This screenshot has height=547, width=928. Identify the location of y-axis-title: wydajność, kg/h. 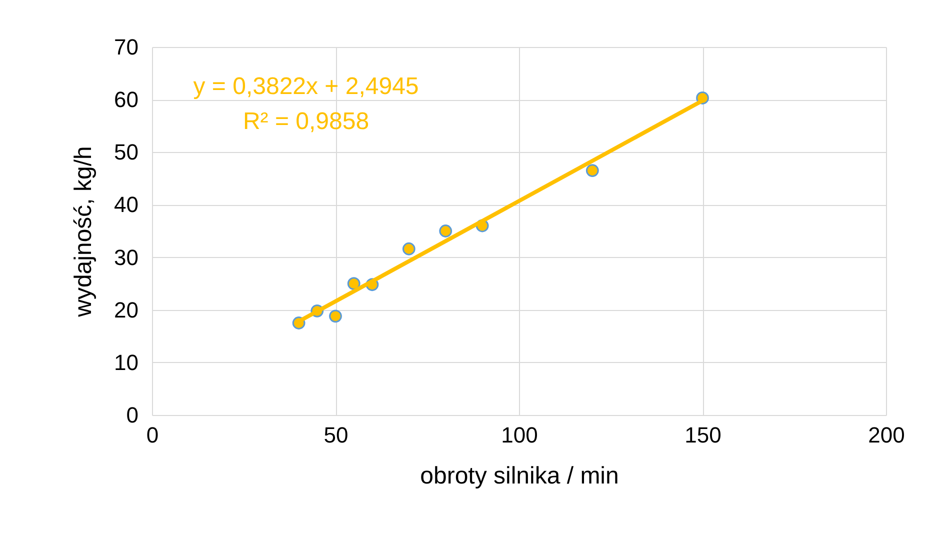
(84, 232).